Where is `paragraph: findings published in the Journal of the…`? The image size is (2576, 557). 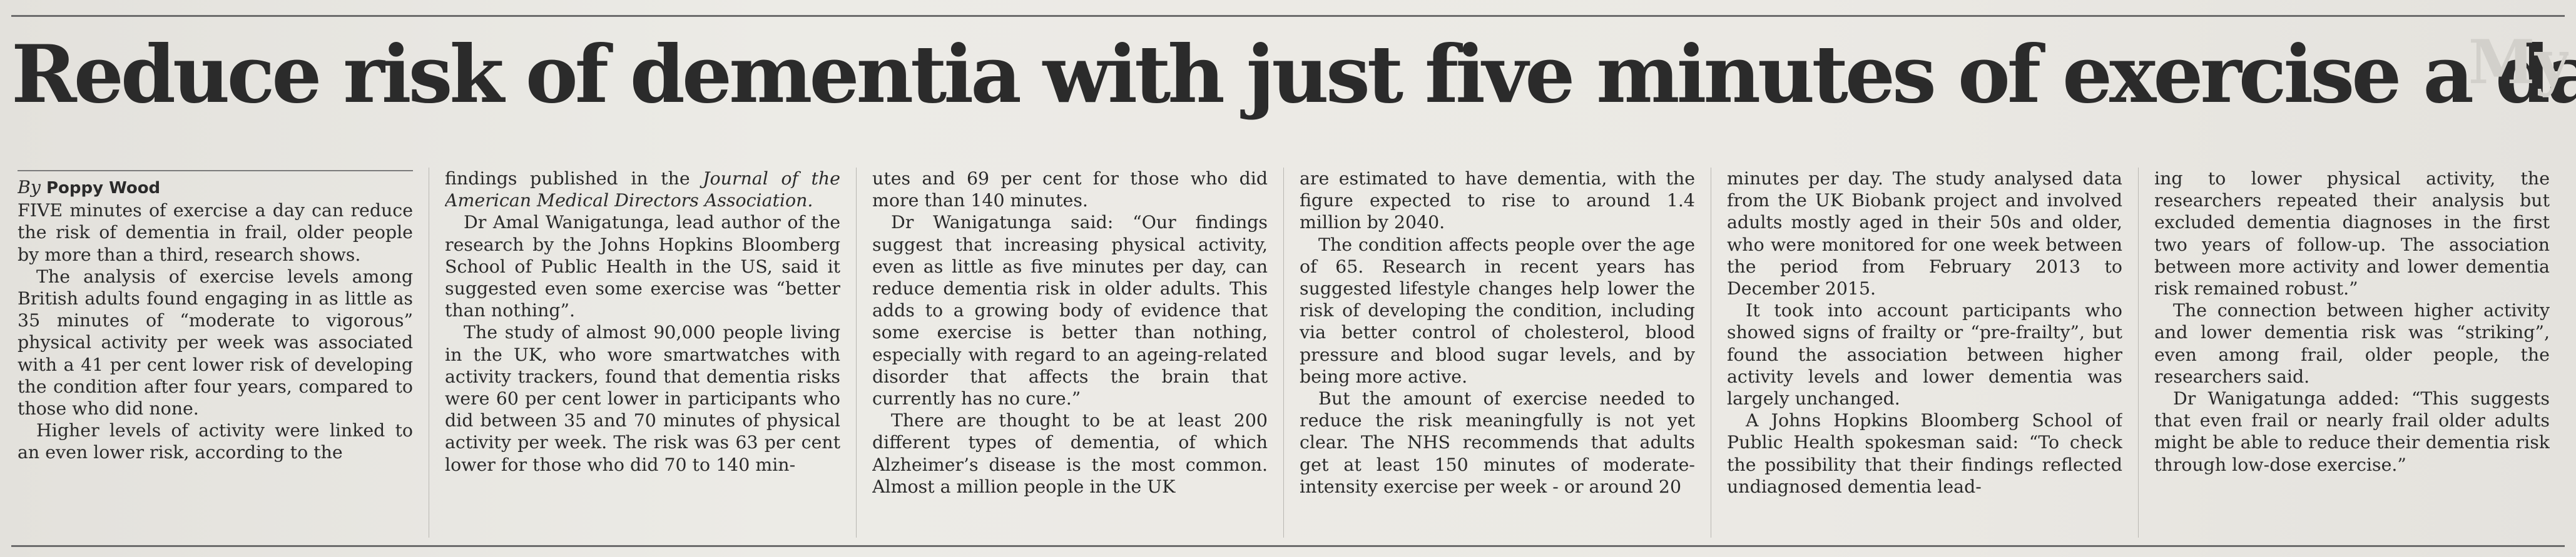 paragraph: findings published in the Journal of the… is located at coordinates (643, 189).